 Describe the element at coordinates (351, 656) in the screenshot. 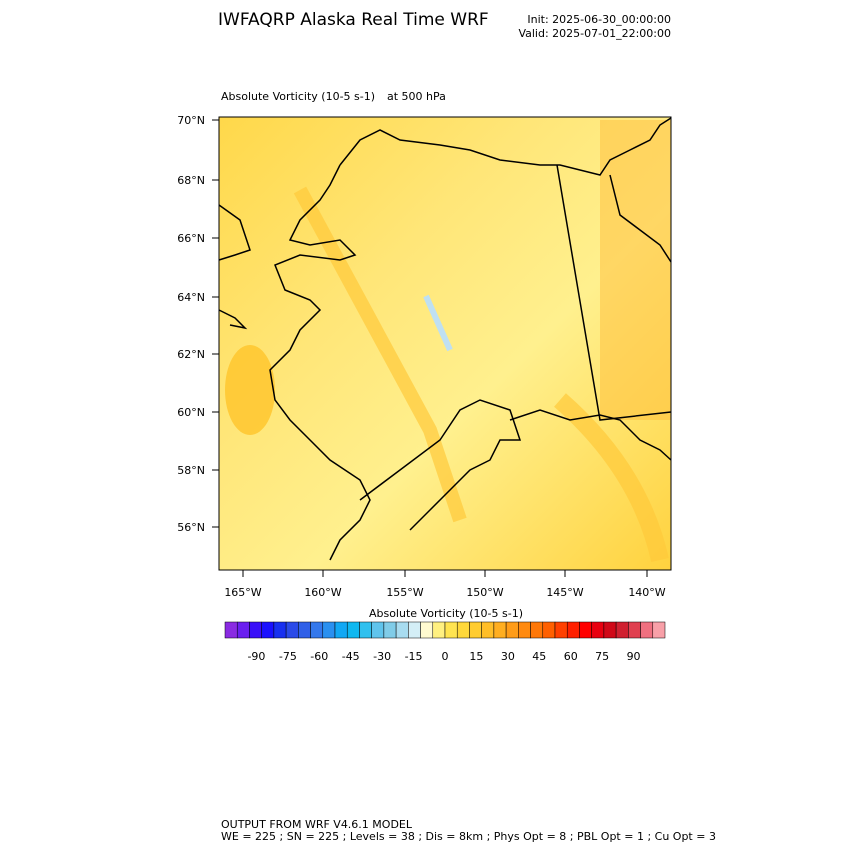

I see `colorbar-tick-label: -45` at that location.